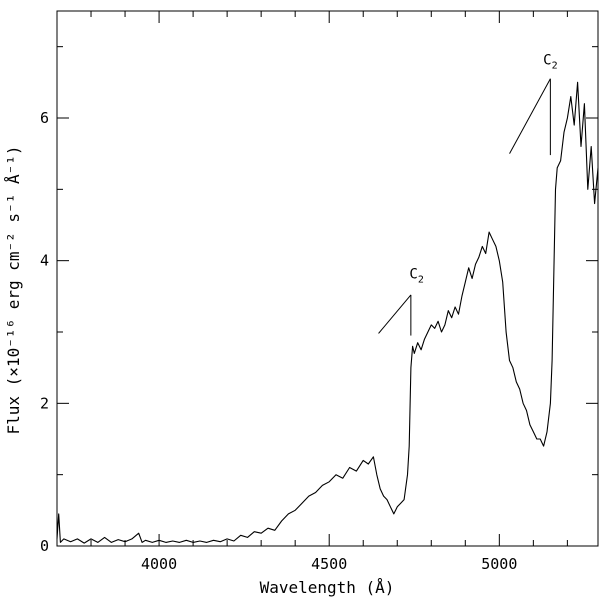 The width and height of the screenshot is (600, 600). I want to click on x-tick-label: 5000, so click(499, 564).